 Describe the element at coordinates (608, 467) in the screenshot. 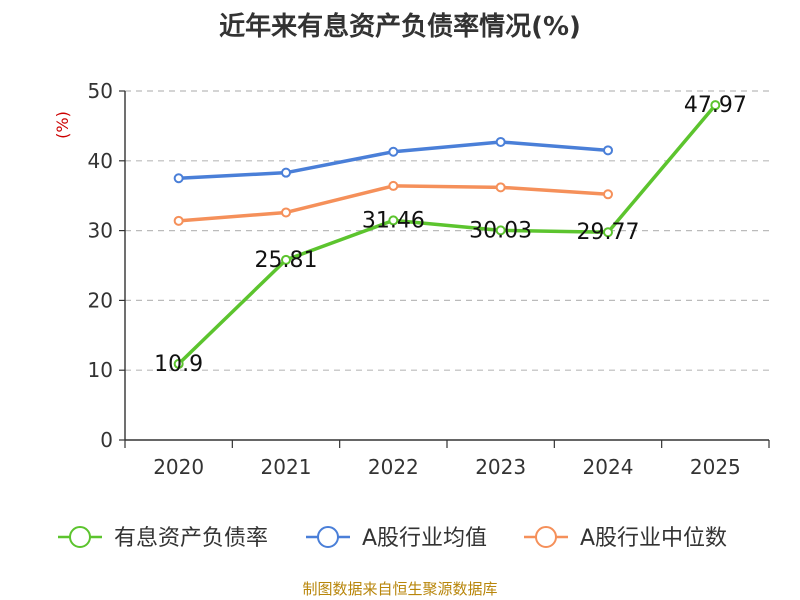

I see `x-tick-label: 2024` at that location.